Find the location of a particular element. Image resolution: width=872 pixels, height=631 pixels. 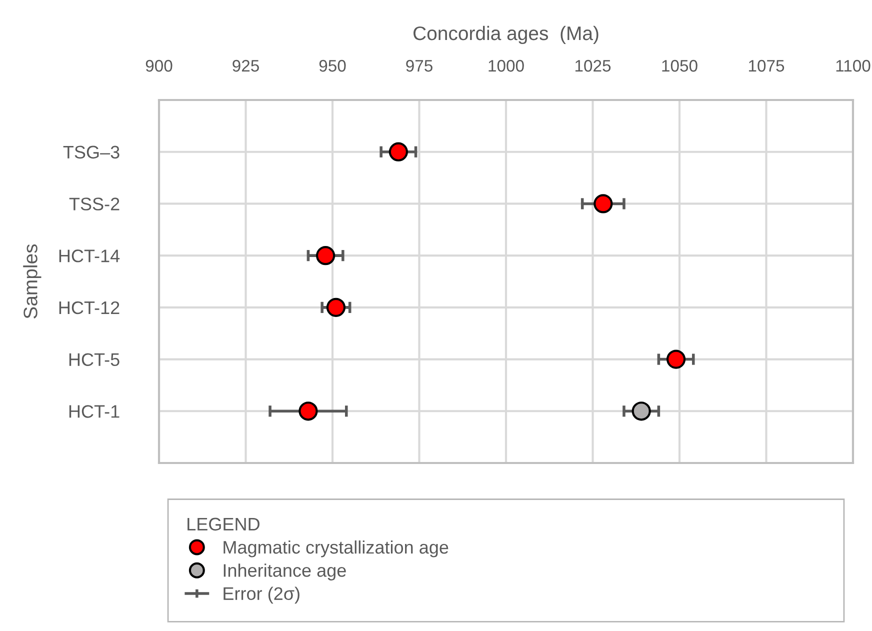

x-tick-label: 1075 is located at coordinates (766, 66).